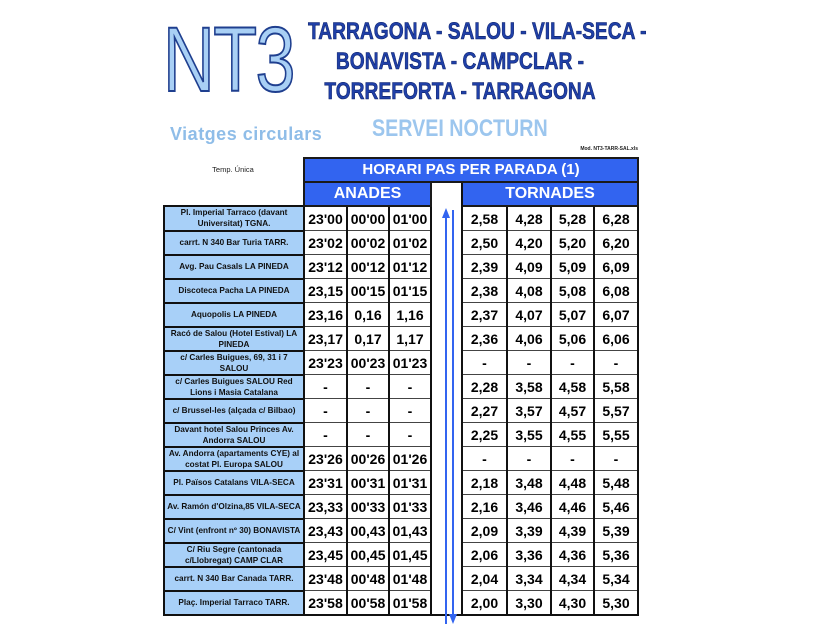  What do you see at coordinates (529, 603) in the screenshot?
I see `return-time: 3,30` at bounding box center [529, 603].